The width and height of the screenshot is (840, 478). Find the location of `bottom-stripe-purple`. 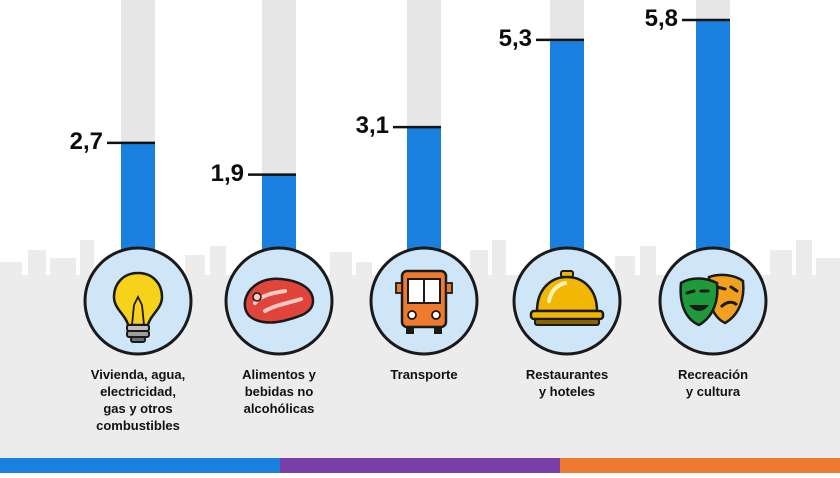

bottom-stripe-purple is located at coordinates (420, 465).